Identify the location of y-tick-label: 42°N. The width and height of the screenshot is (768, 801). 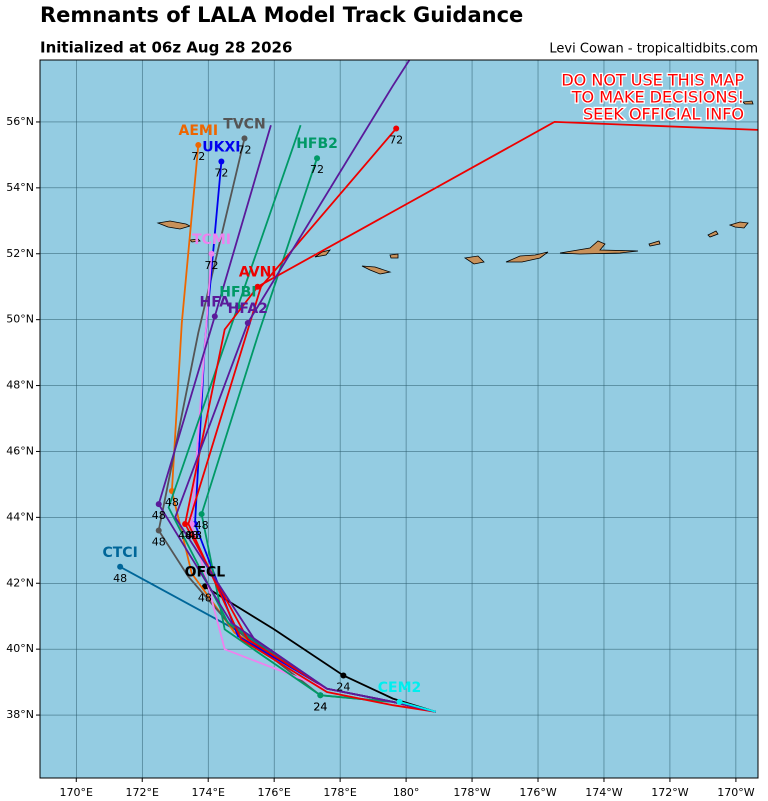
(20, 582).